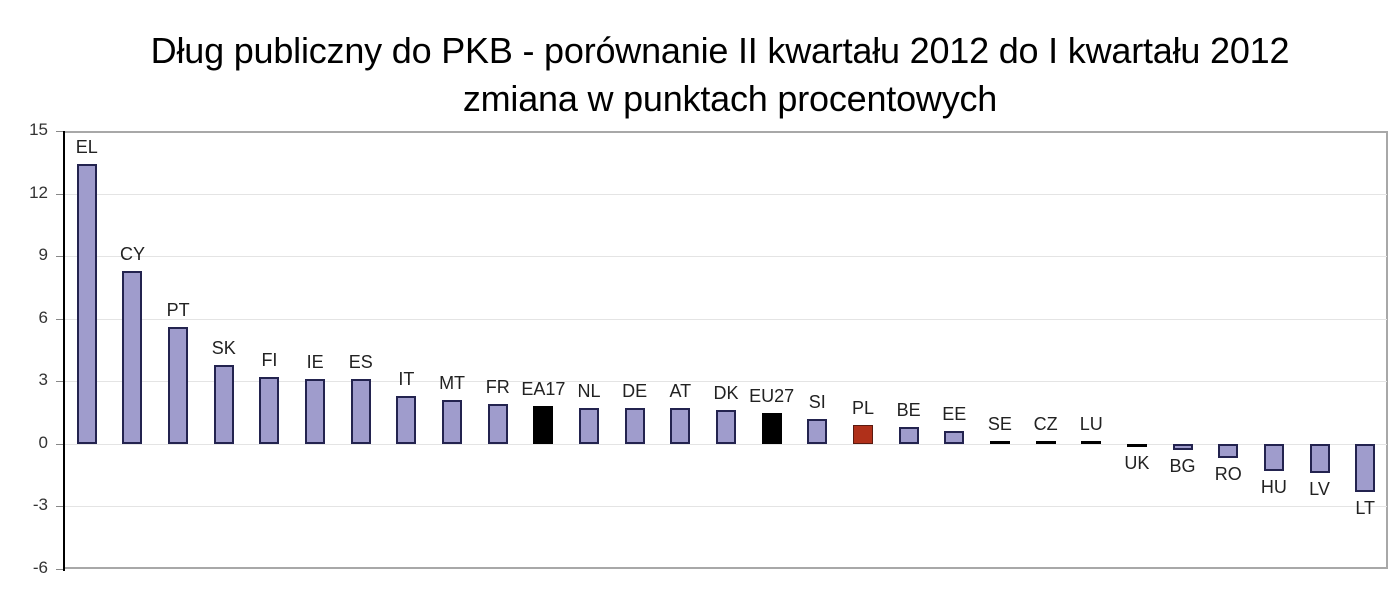 Image resolution: width=1400 pixels, height=597 pixels. Describe the element at coordinates (1045, 442) in the screenshot. I see `bar-cz` at that location.